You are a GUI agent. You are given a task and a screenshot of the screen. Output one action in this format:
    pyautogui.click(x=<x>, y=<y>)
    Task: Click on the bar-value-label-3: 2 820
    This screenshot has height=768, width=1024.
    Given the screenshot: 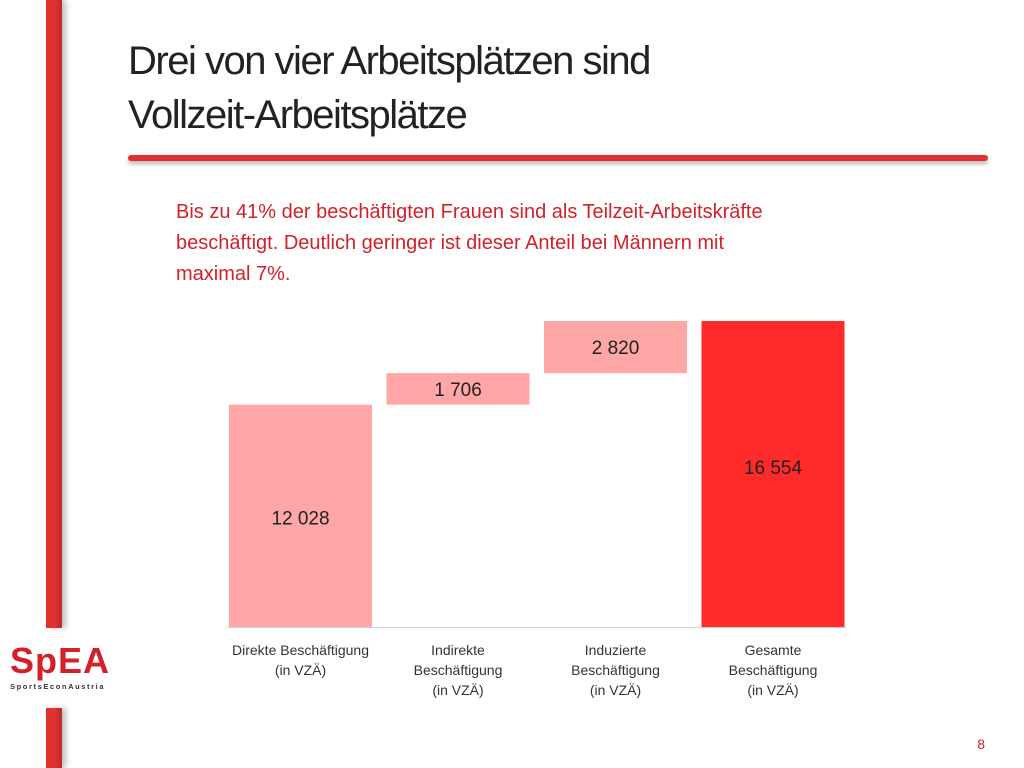 What is the action you would take?
    pyautogui.click(x=616, y=348)
    